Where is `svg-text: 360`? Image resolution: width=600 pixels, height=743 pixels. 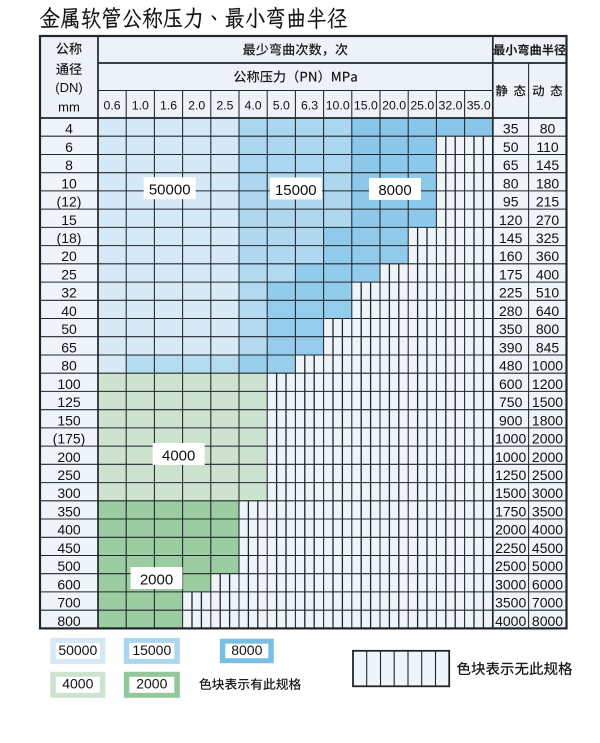 svg-text: 360 is located at coordinates (548, 256).